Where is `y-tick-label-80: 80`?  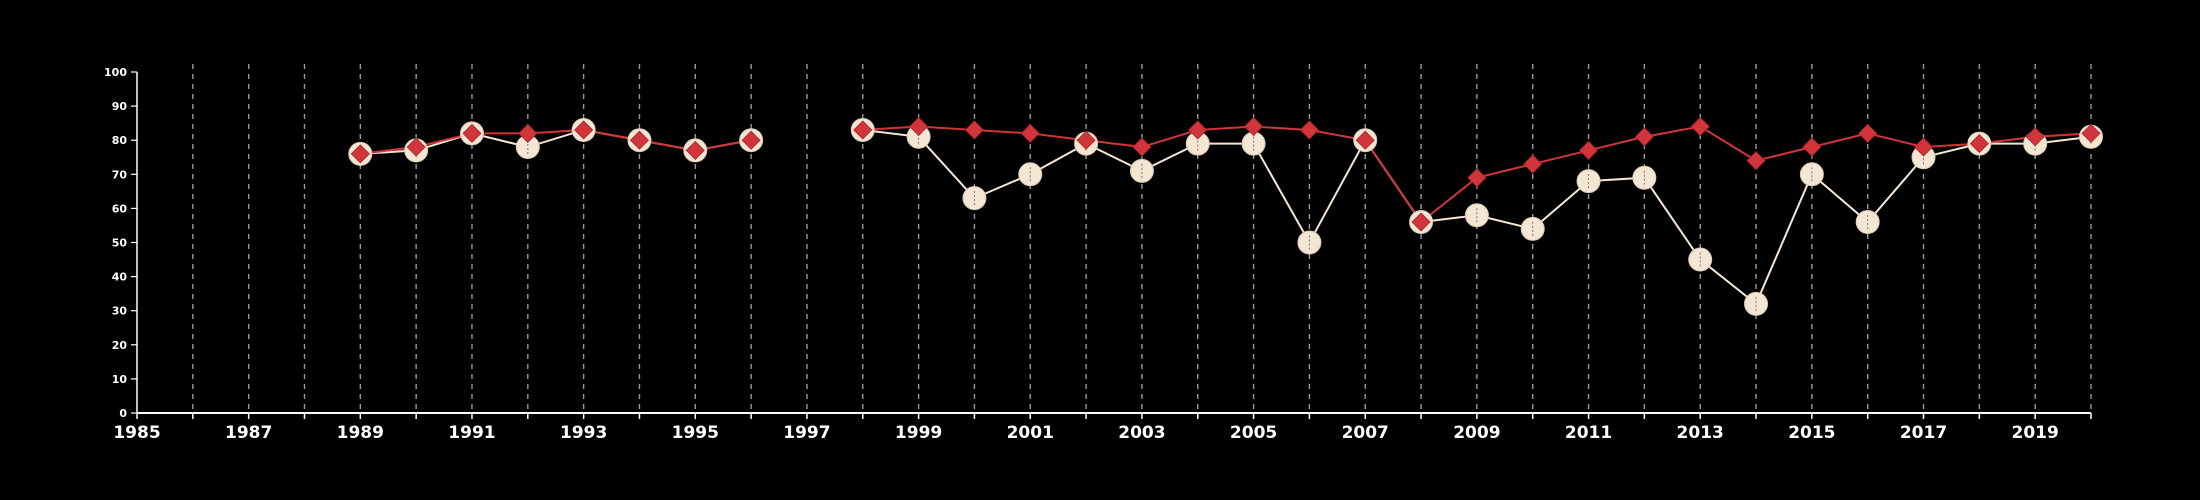
y-tick-label-80: 80 is located at coordinates (120, 140).